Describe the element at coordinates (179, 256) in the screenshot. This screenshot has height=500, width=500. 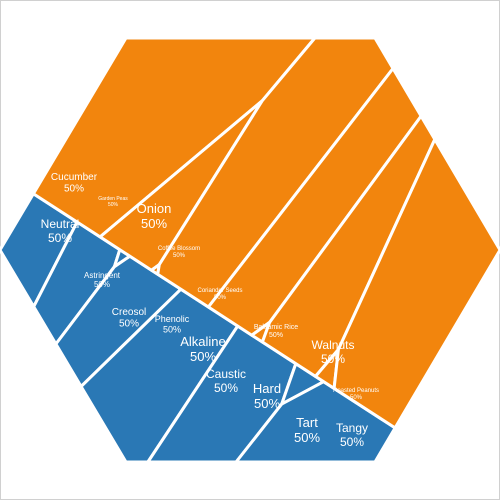
I see `cell-value-coffee-blossom: 50%` at that location.